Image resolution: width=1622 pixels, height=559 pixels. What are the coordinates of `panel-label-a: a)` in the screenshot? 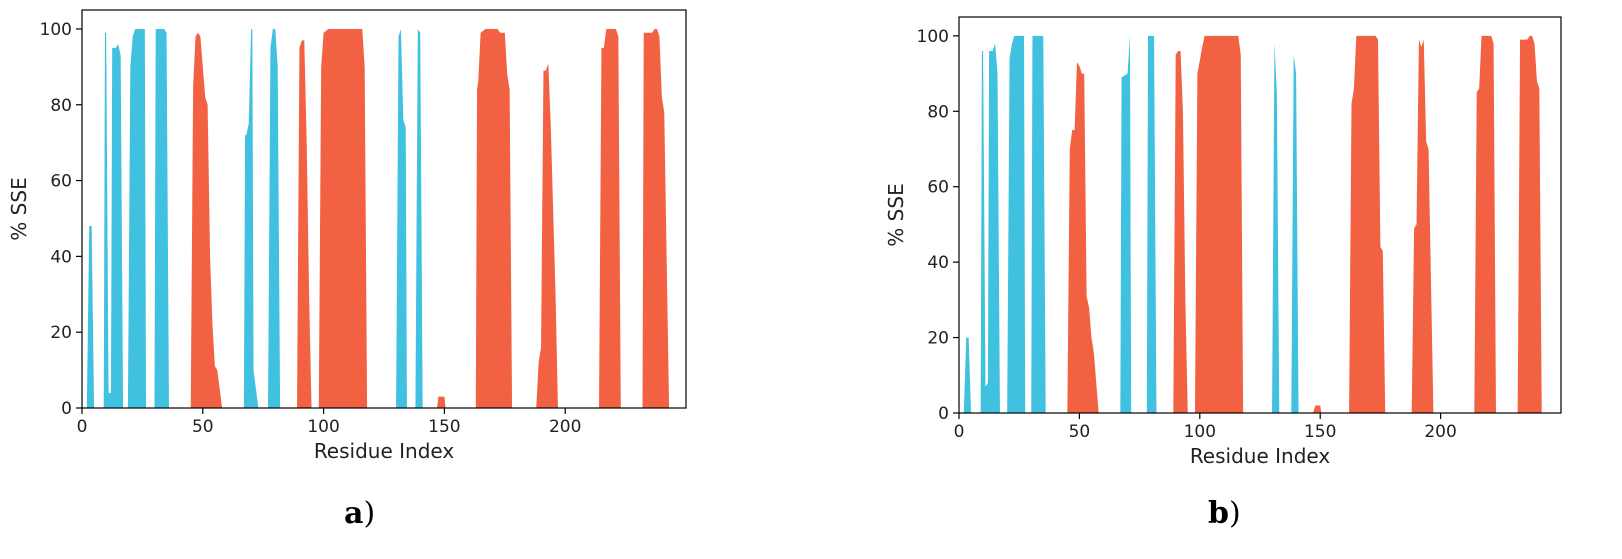 It's located at (359, 513).